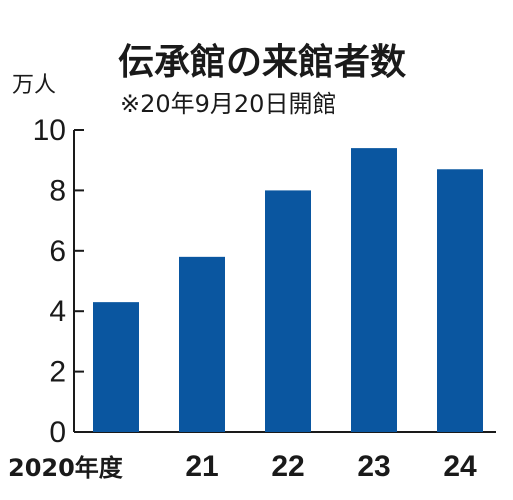  What do you see at coordinates (49, 130) in the screenshot?
I see `y-tick-label: 10` at bounding box center [49, 130].